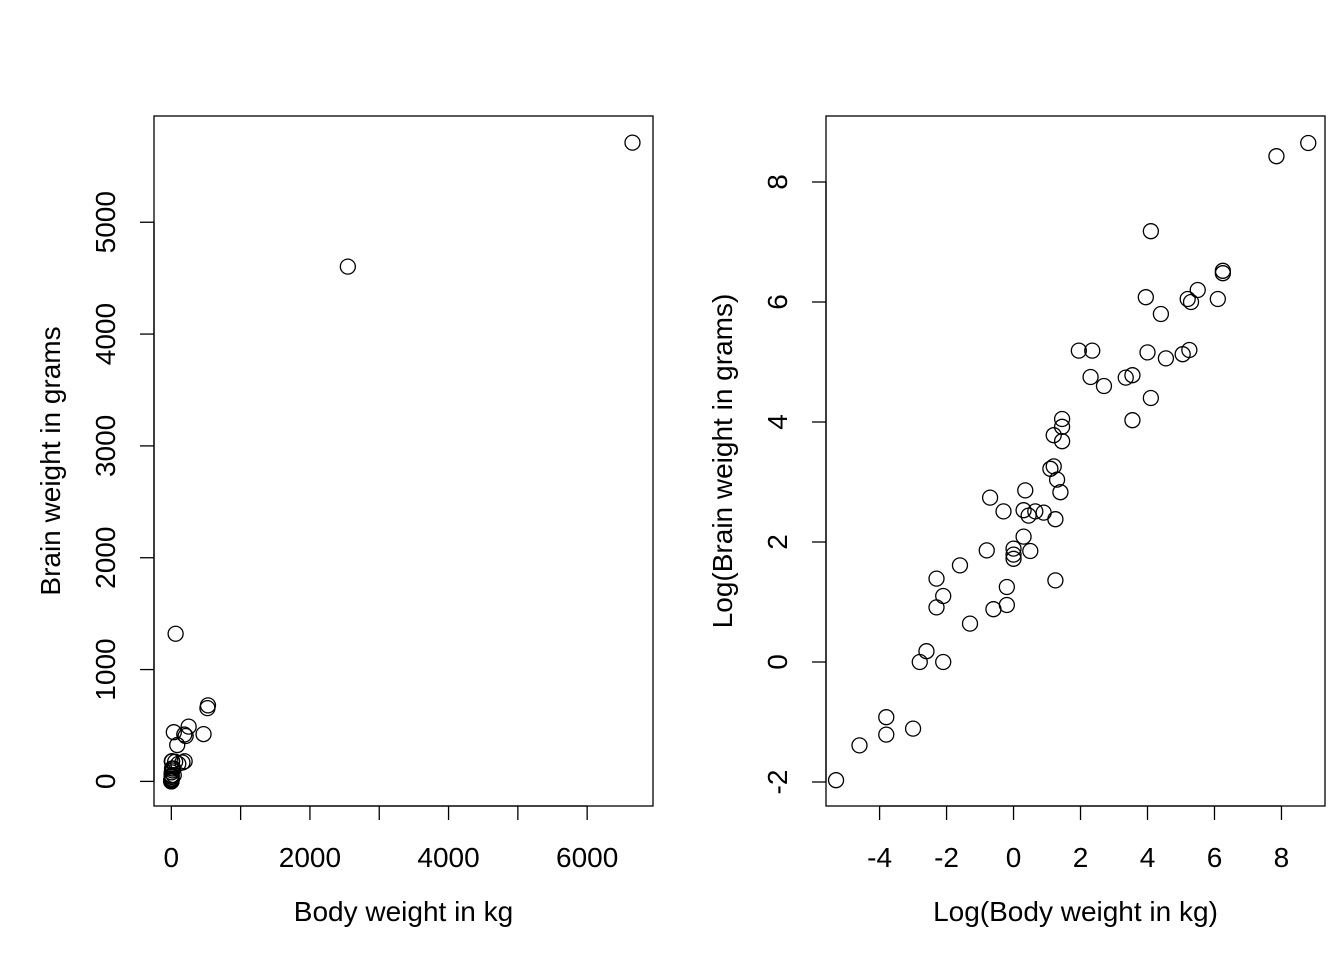 The image size is (1344, 960). What do you see at coordinates (587, 857) in the screenshot?
I see `x-tick-label: 6000` at bounding box center [587, 857].